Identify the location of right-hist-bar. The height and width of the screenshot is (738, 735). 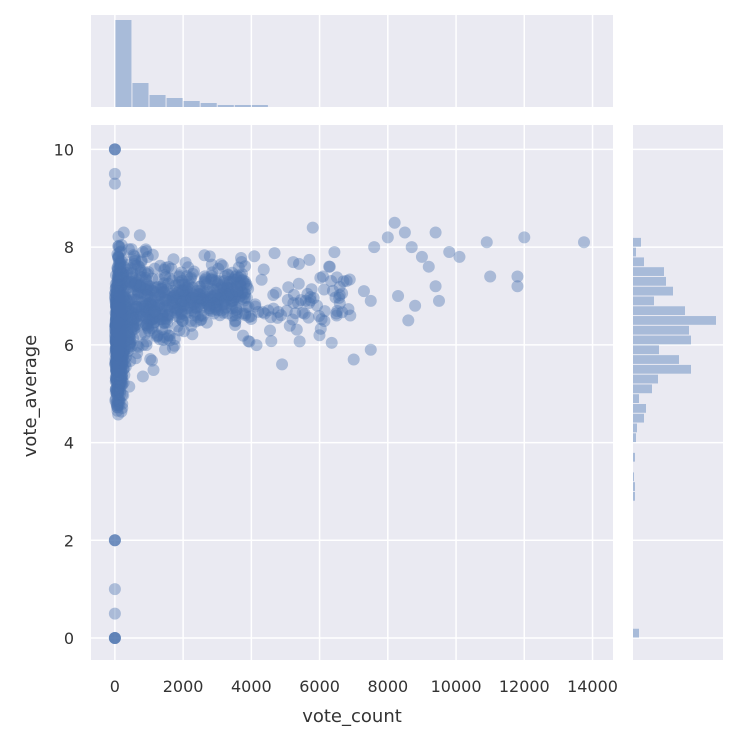
(662, 369).